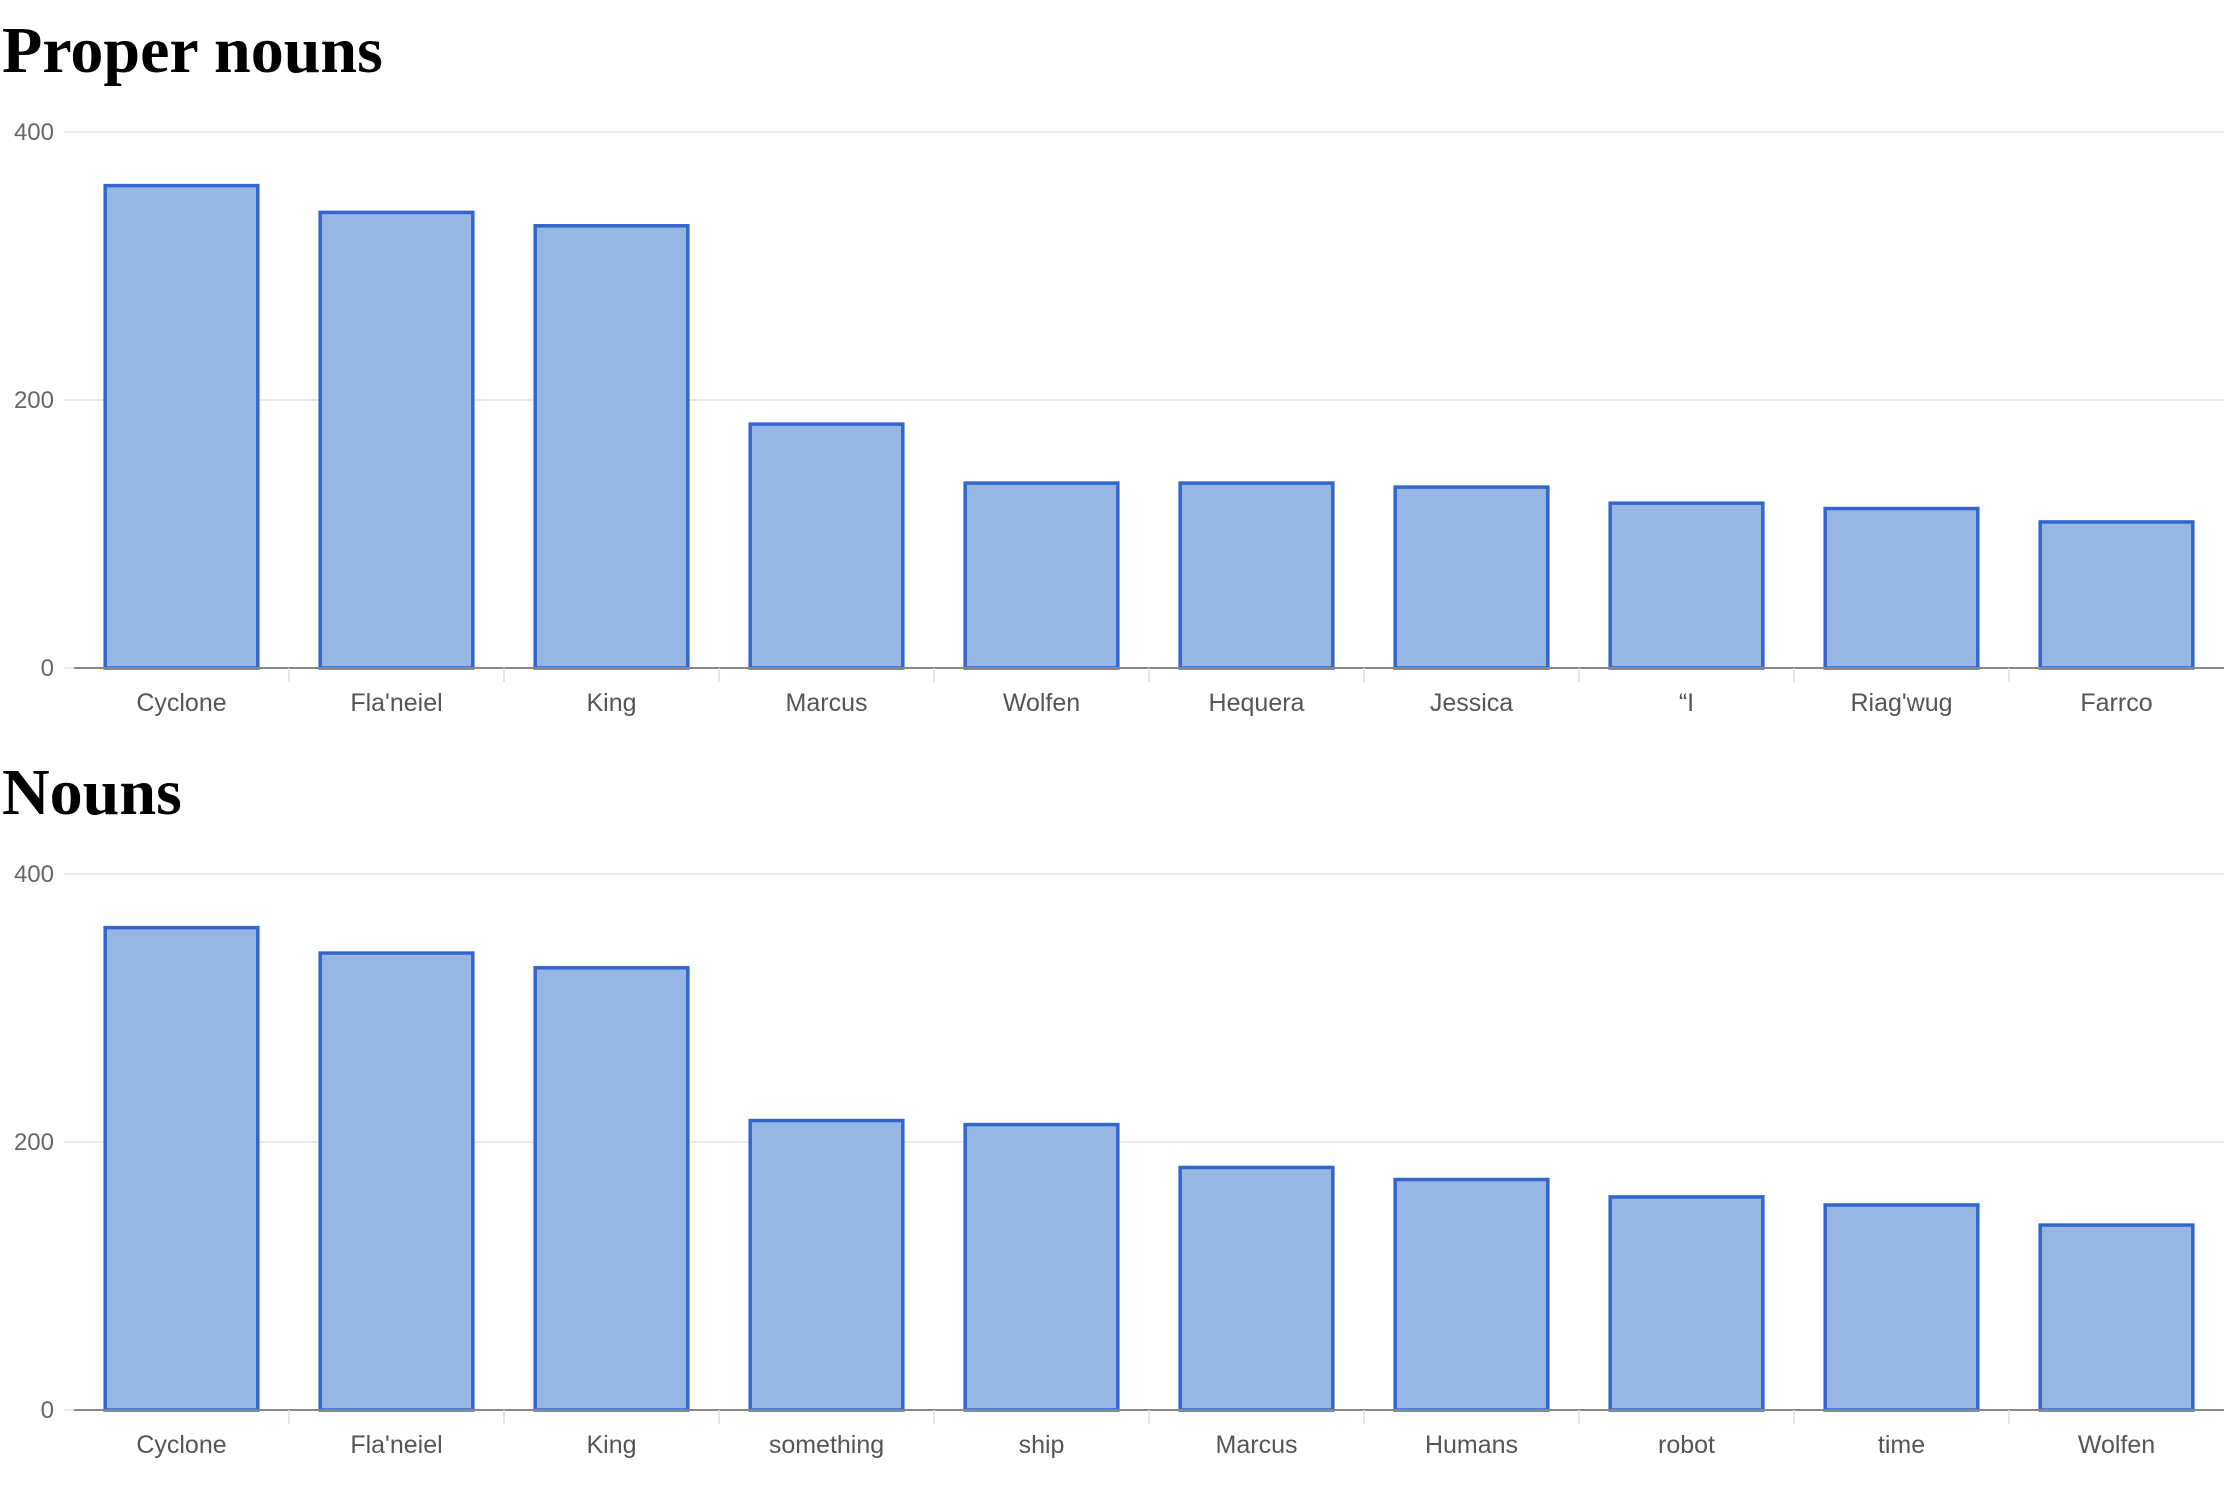 Image resolution: width=2234 pixels, height=1490 pixels. Describe the element at coordinates (1686, 703) in the screenshot. I see `x-category-label: “I` at that location.